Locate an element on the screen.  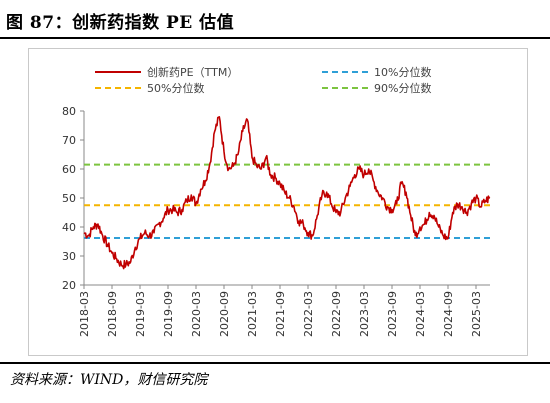
figure-title: 图 87：创新药指数 PE 估值 is located at coordinates (120, 23).